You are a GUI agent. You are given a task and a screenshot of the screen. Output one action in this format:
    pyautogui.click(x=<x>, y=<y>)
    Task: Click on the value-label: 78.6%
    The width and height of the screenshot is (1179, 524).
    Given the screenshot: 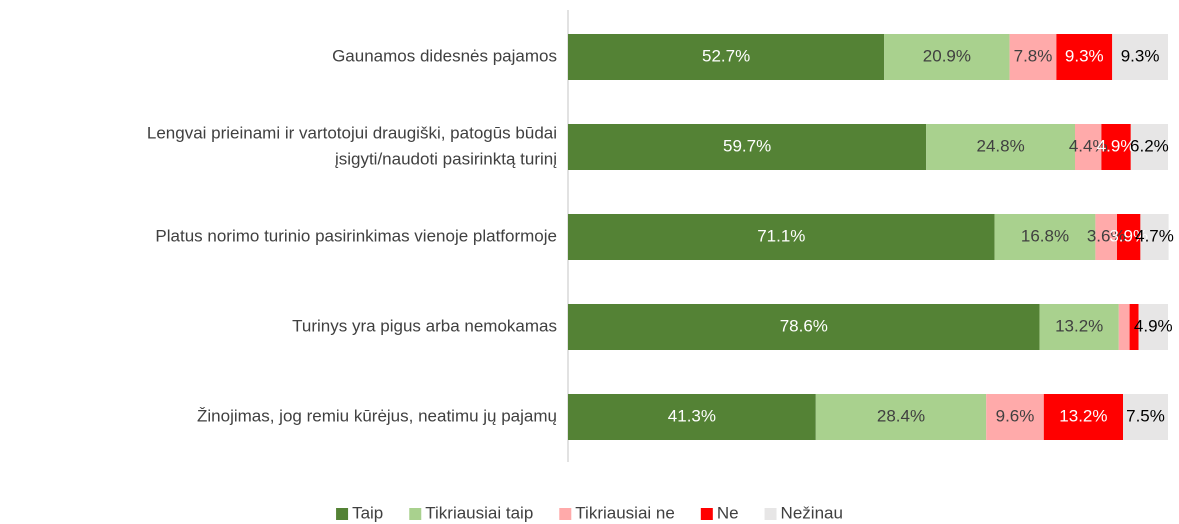 What is the action you would take?
    pyautogui.click(x=804, y=325)
    